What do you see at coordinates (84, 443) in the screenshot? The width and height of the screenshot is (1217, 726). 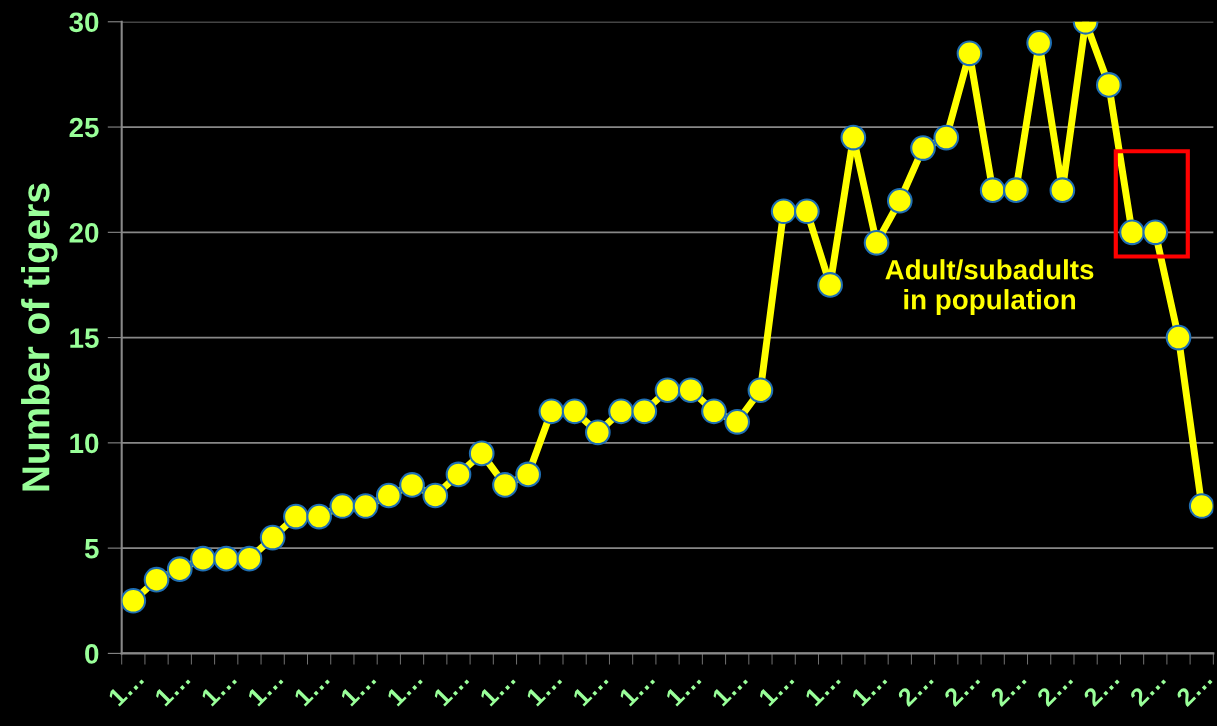 I see `y-tick-label: 10` at bounding box center [84, 443].